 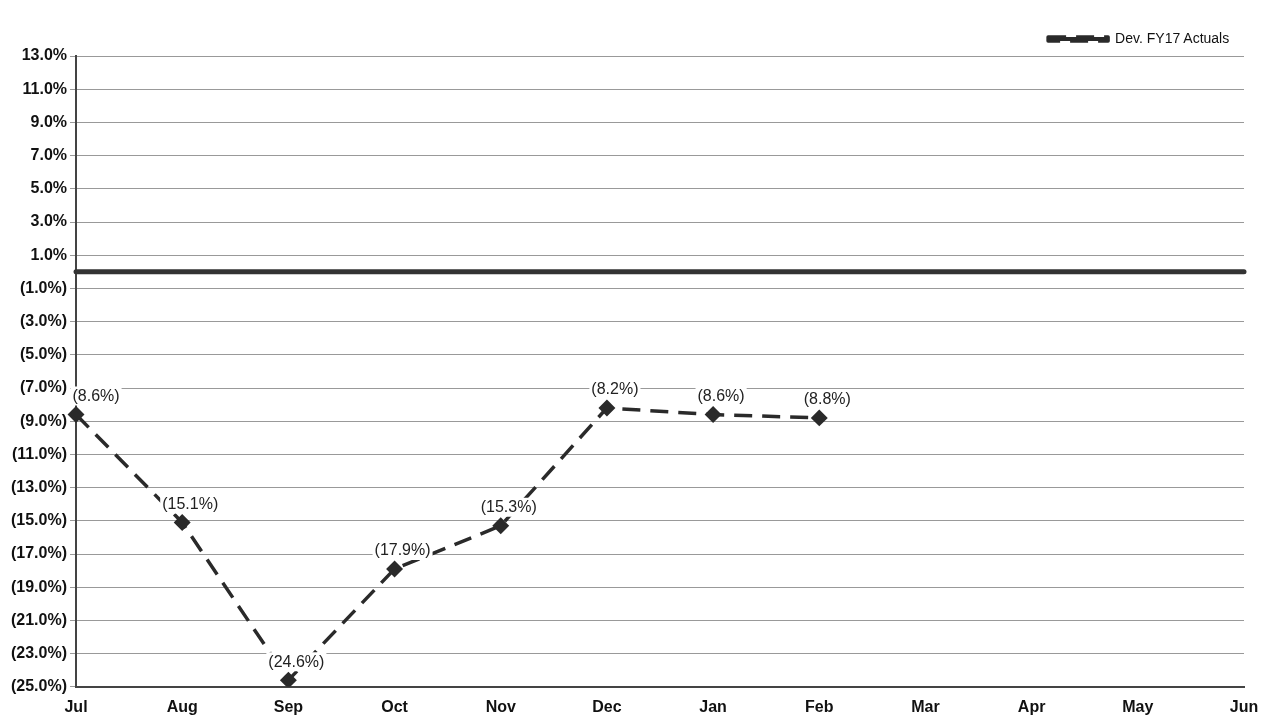 What do you see at coordinates (39, 653) in the screenshot?
I see `y-tick-label: (23.0%)` at bounding box center [39, 653].